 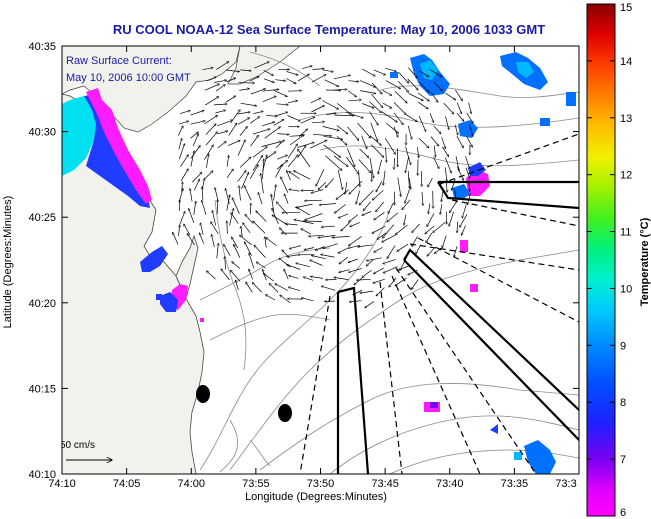 What do you see at coordinates (645, 261) in the screenshot?
I see `colorbar-label: Temperature (°C)` at bounding box center [645, 261].